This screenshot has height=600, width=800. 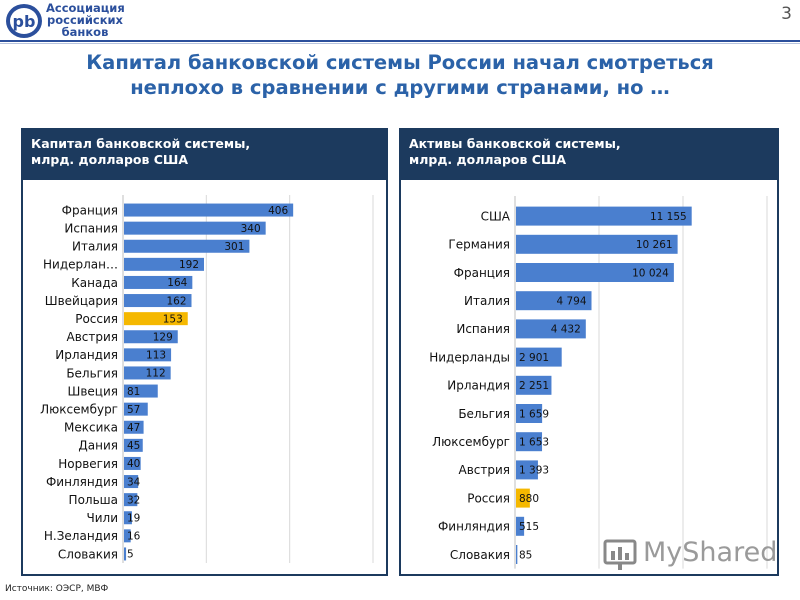 What do you see at coordinates (92, 373) in the screenshot?
I see `capital-category-label: Бельгия` at bounding box center [92, 373].